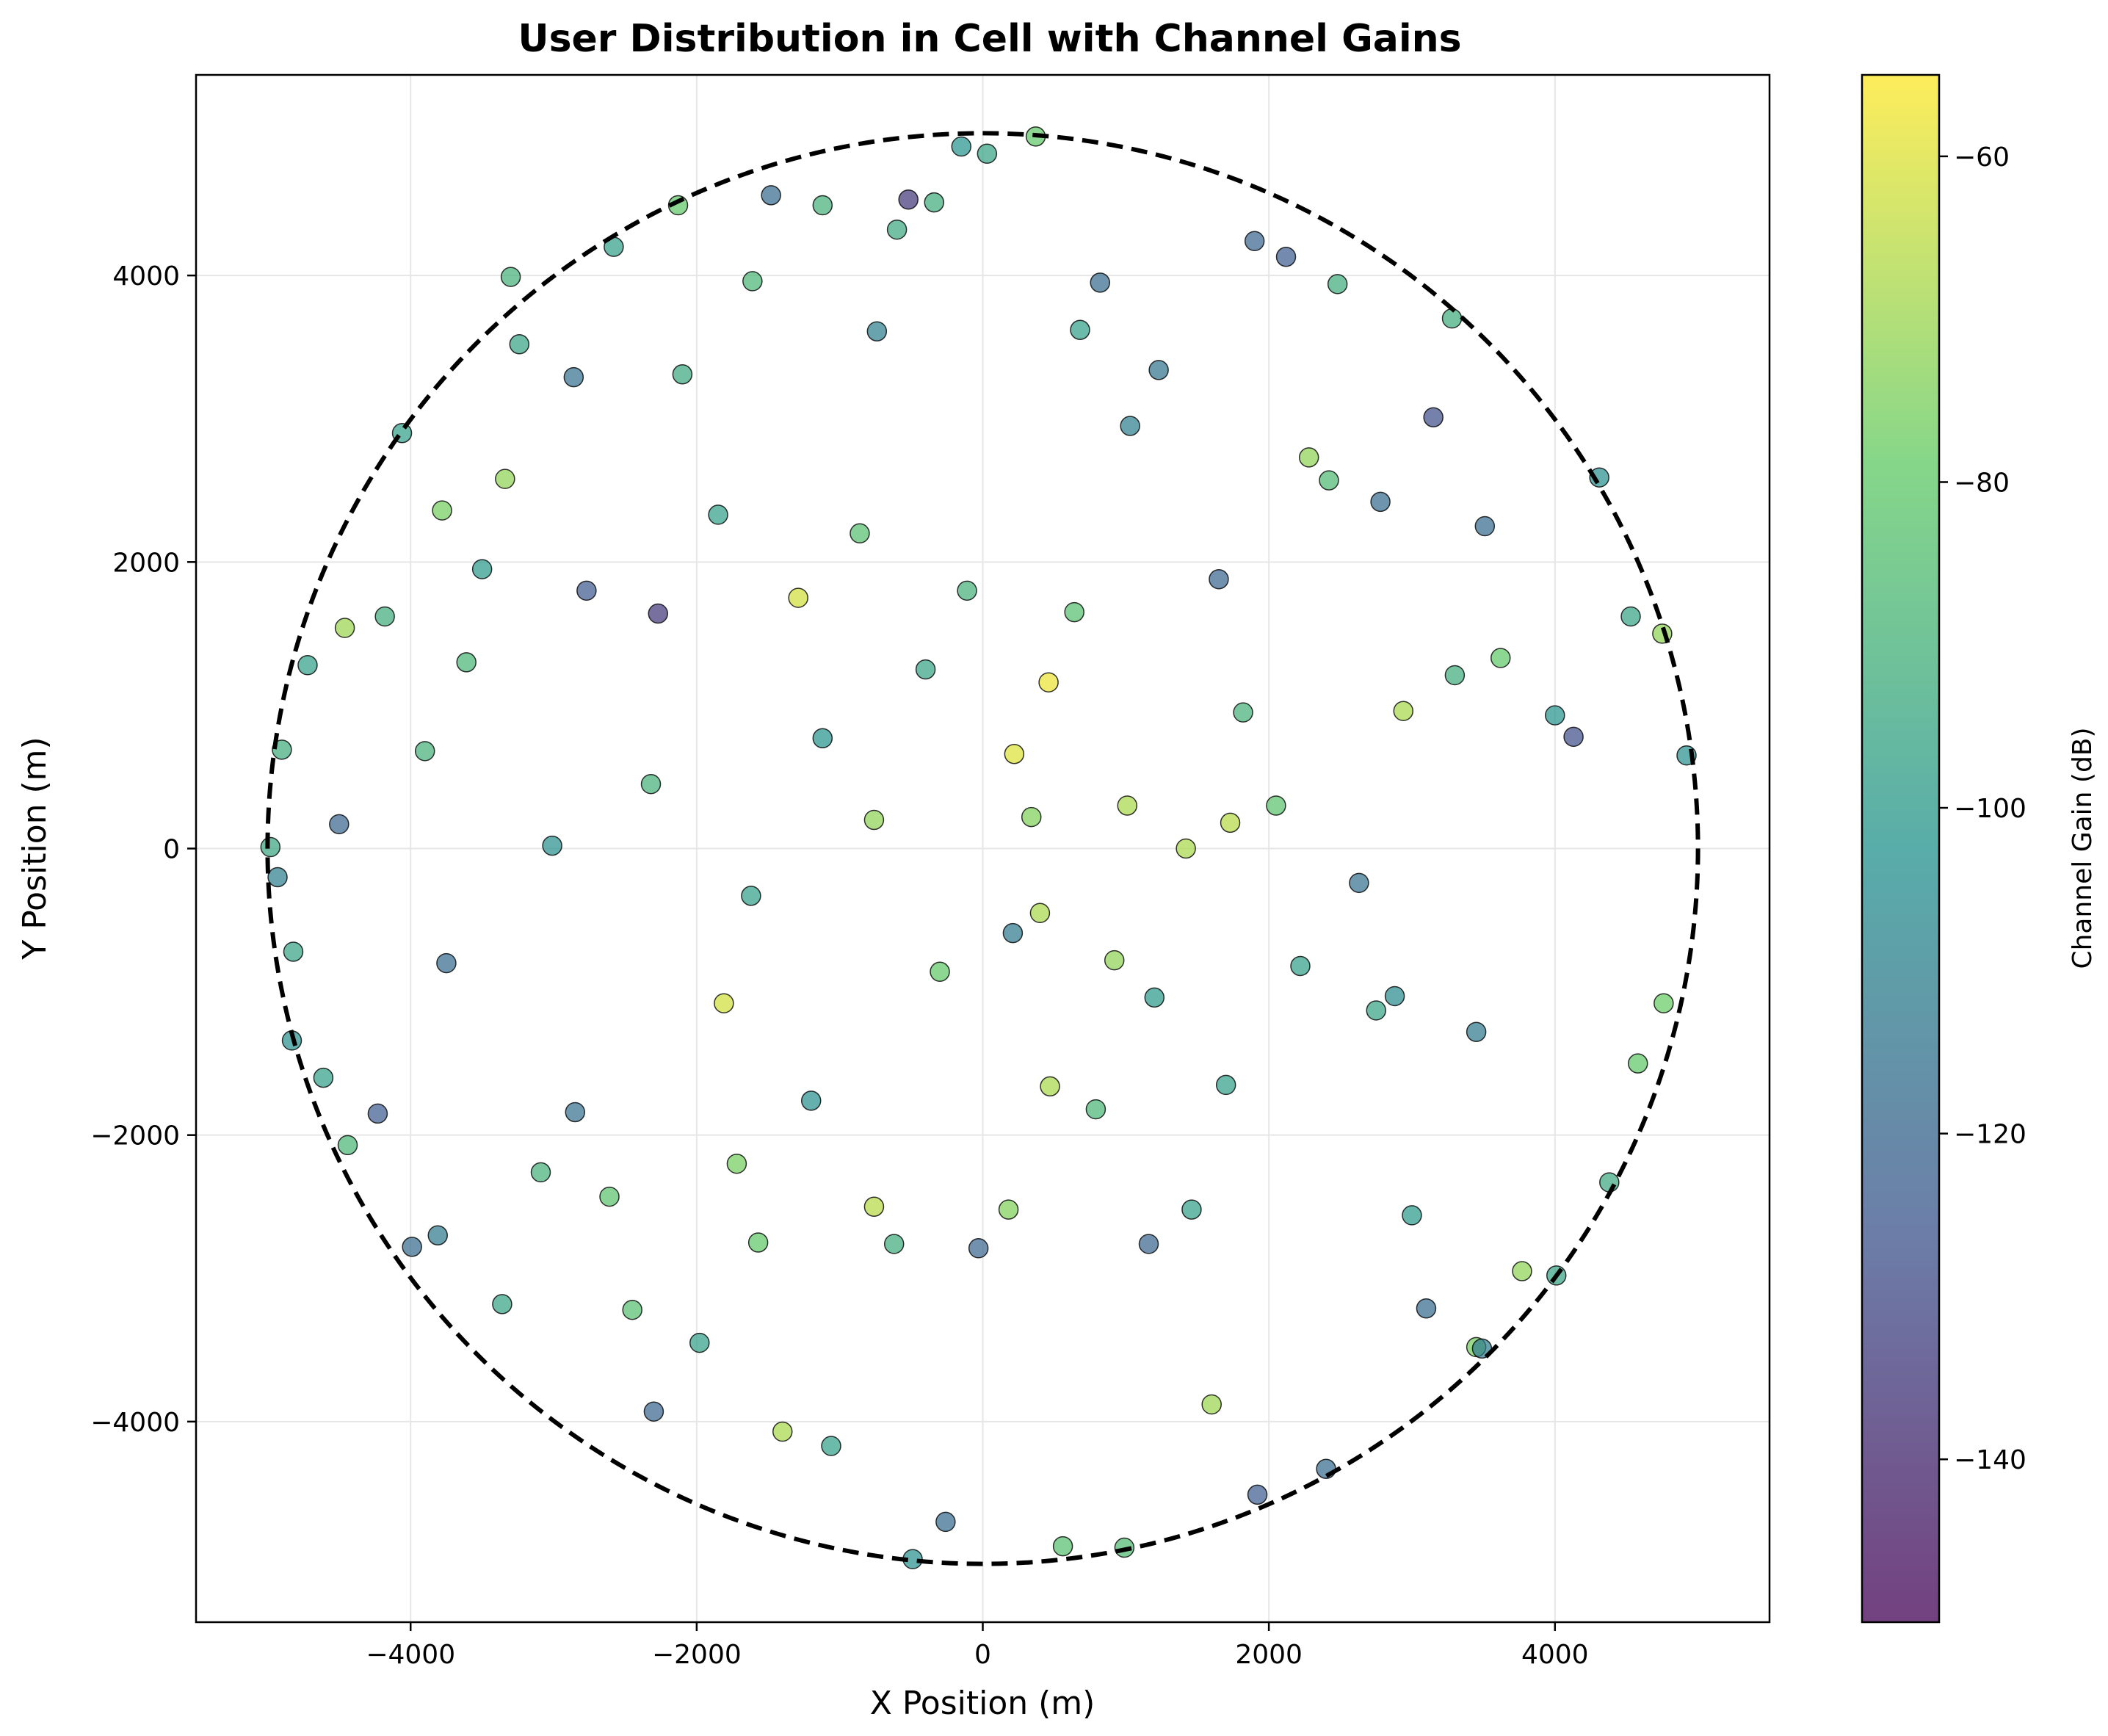 The height and width of the screenshot is (1736, 2108). I want to click on y-tick-label: 0, so click(171, 850).